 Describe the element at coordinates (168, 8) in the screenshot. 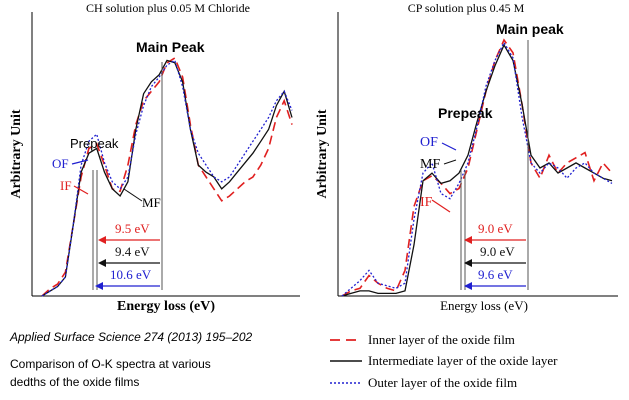

I see `chart-title: CH solution plus 0.05 M Chloride` at that location.